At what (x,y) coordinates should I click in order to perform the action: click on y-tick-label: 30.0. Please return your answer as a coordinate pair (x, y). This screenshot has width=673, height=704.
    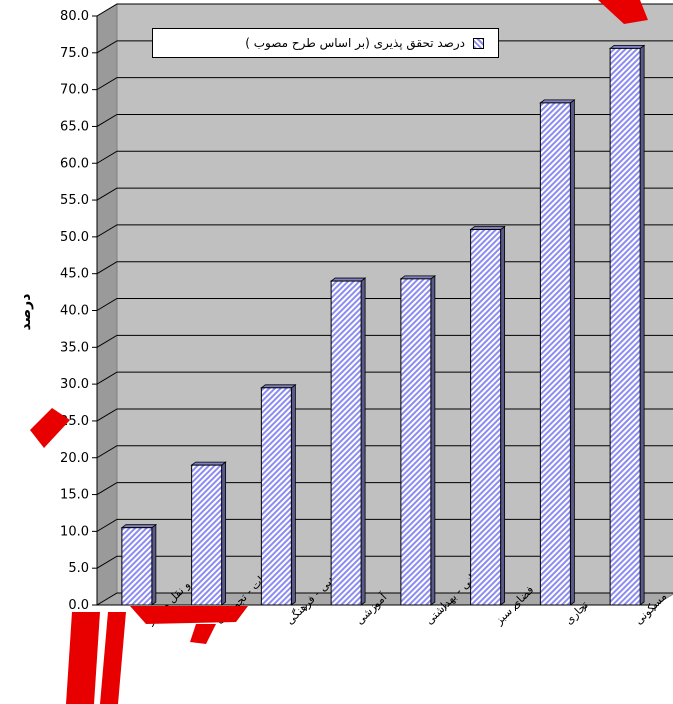
    Looking at the image, I should click on (74, 384).